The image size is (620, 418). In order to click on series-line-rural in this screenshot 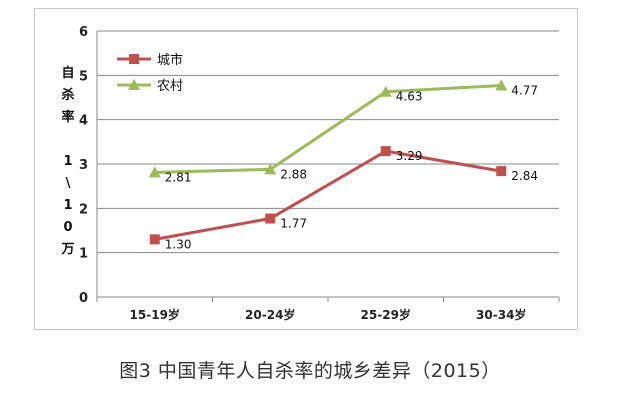, I will do `click(328, 129)`.